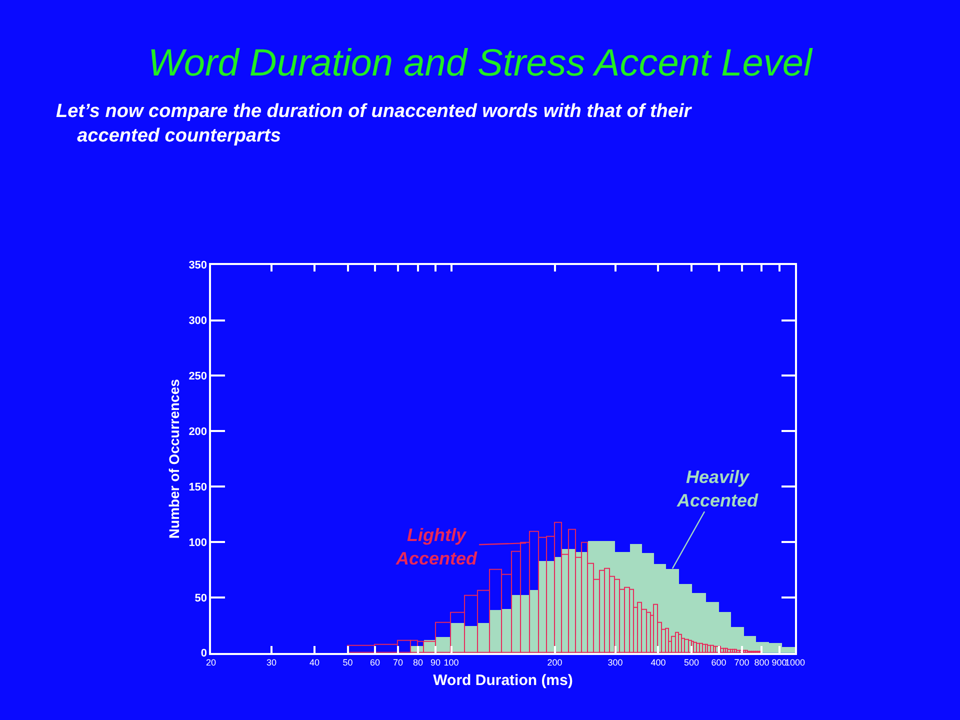  What do you see at coordinates (198, 432) in the screenshot?
I see `y-tick-label: 200` at bounding box center [198, 432].